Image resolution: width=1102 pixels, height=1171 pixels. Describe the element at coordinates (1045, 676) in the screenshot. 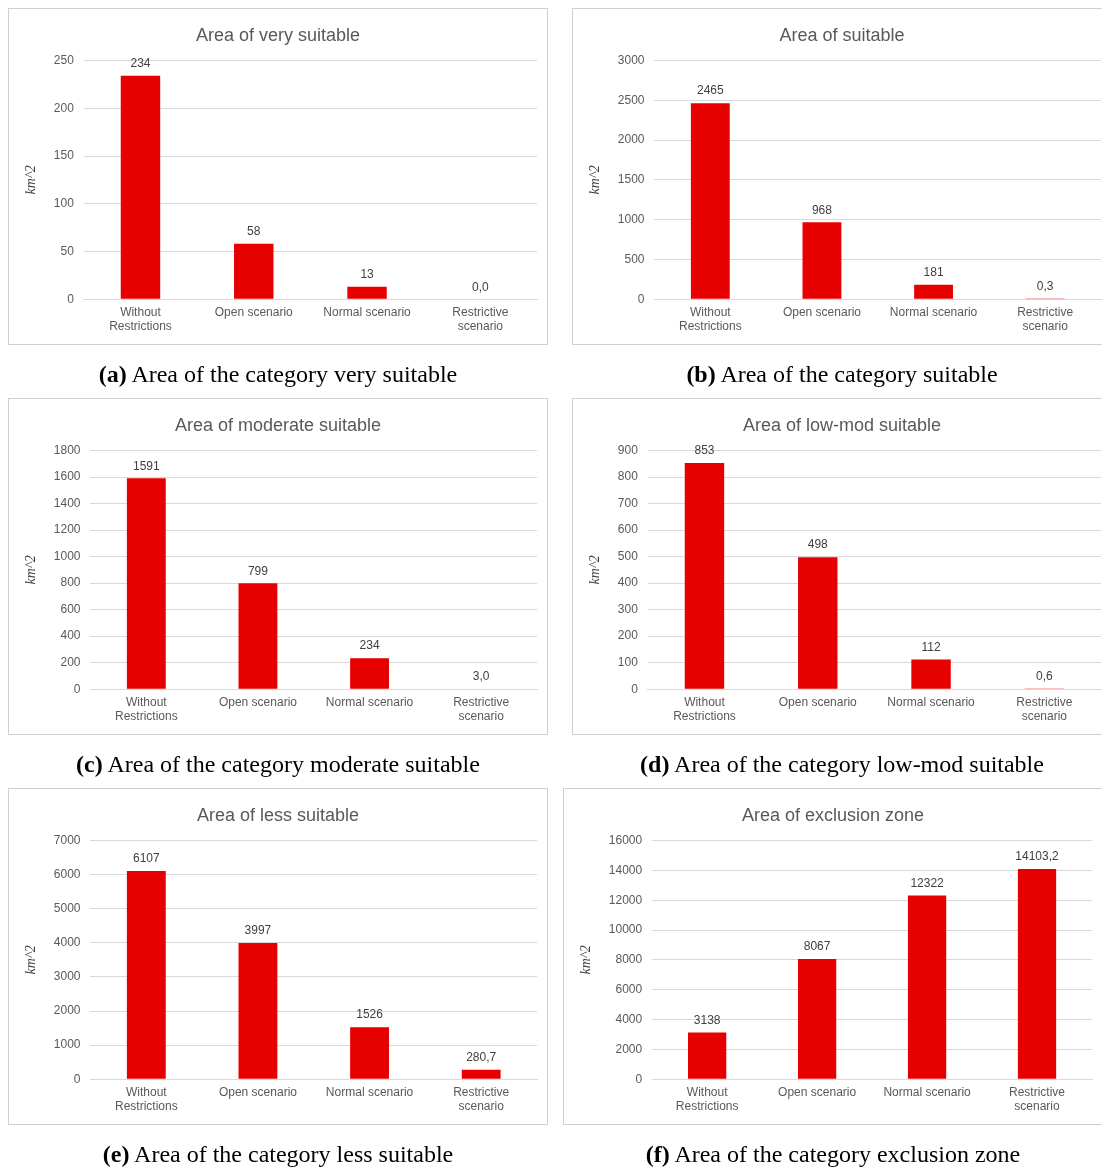

I see `data-label: 0,6` at that location.